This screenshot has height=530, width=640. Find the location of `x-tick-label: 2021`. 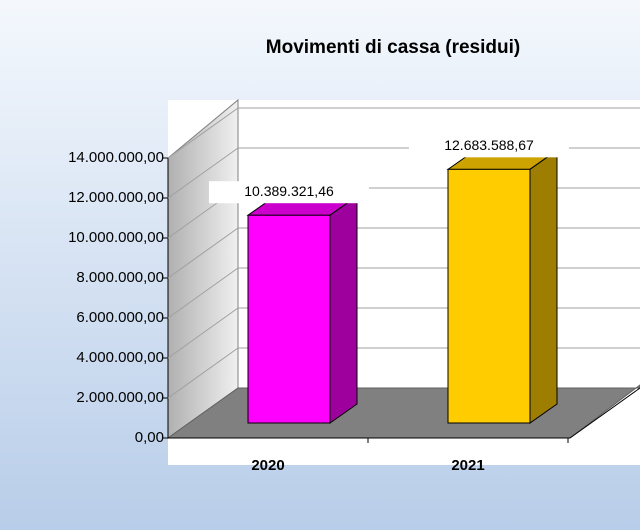

x-tick-label: 2021 is located at coordinates (467, 465).